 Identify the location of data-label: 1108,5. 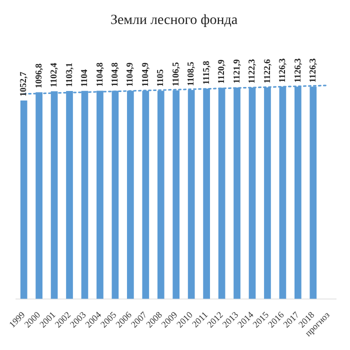
(191, 73).